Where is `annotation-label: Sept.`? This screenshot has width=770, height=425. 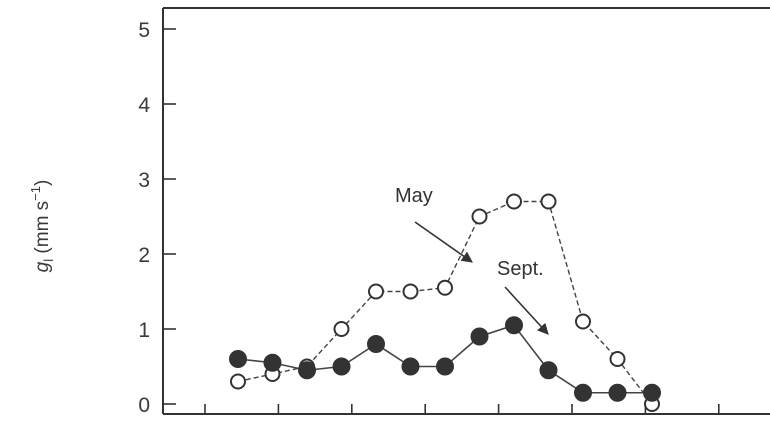
annotation-label: Sept. is located at coordinates (520, 269).